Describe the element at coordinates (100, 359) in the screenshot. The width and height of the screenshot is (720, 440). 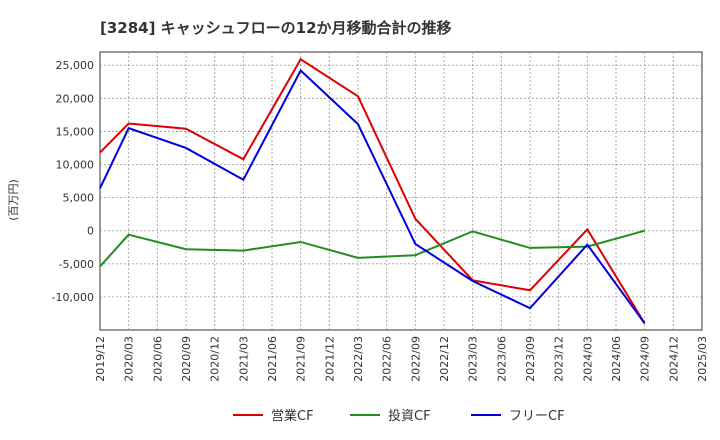
I see `x-tick-label: 2019/12` at that location.